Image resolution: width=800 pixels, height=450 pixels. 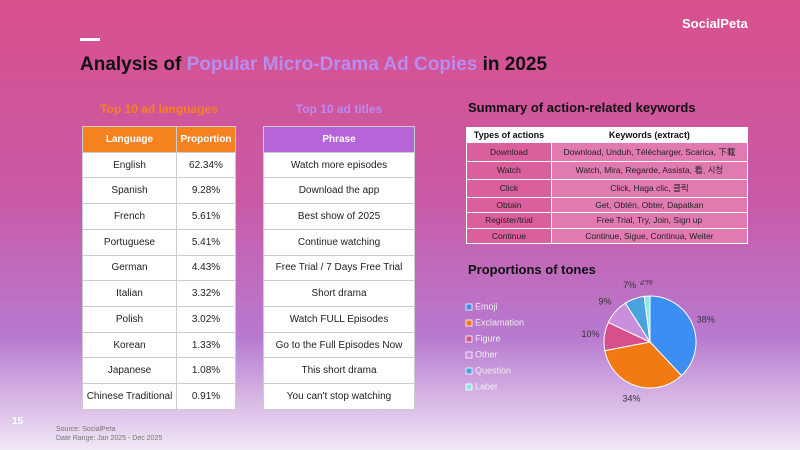 I want to click on table-row: French 5.61%, so click(x=159, y=216).